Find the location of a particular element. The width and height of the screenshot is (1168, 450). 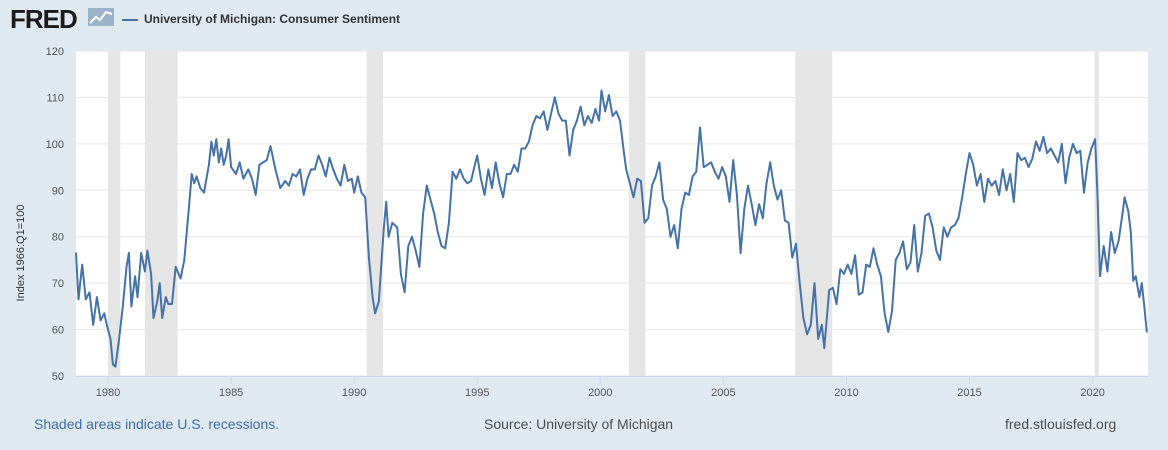

y-axis-label: Index 1966:Q1=100 is located at coordinates (21, 253).